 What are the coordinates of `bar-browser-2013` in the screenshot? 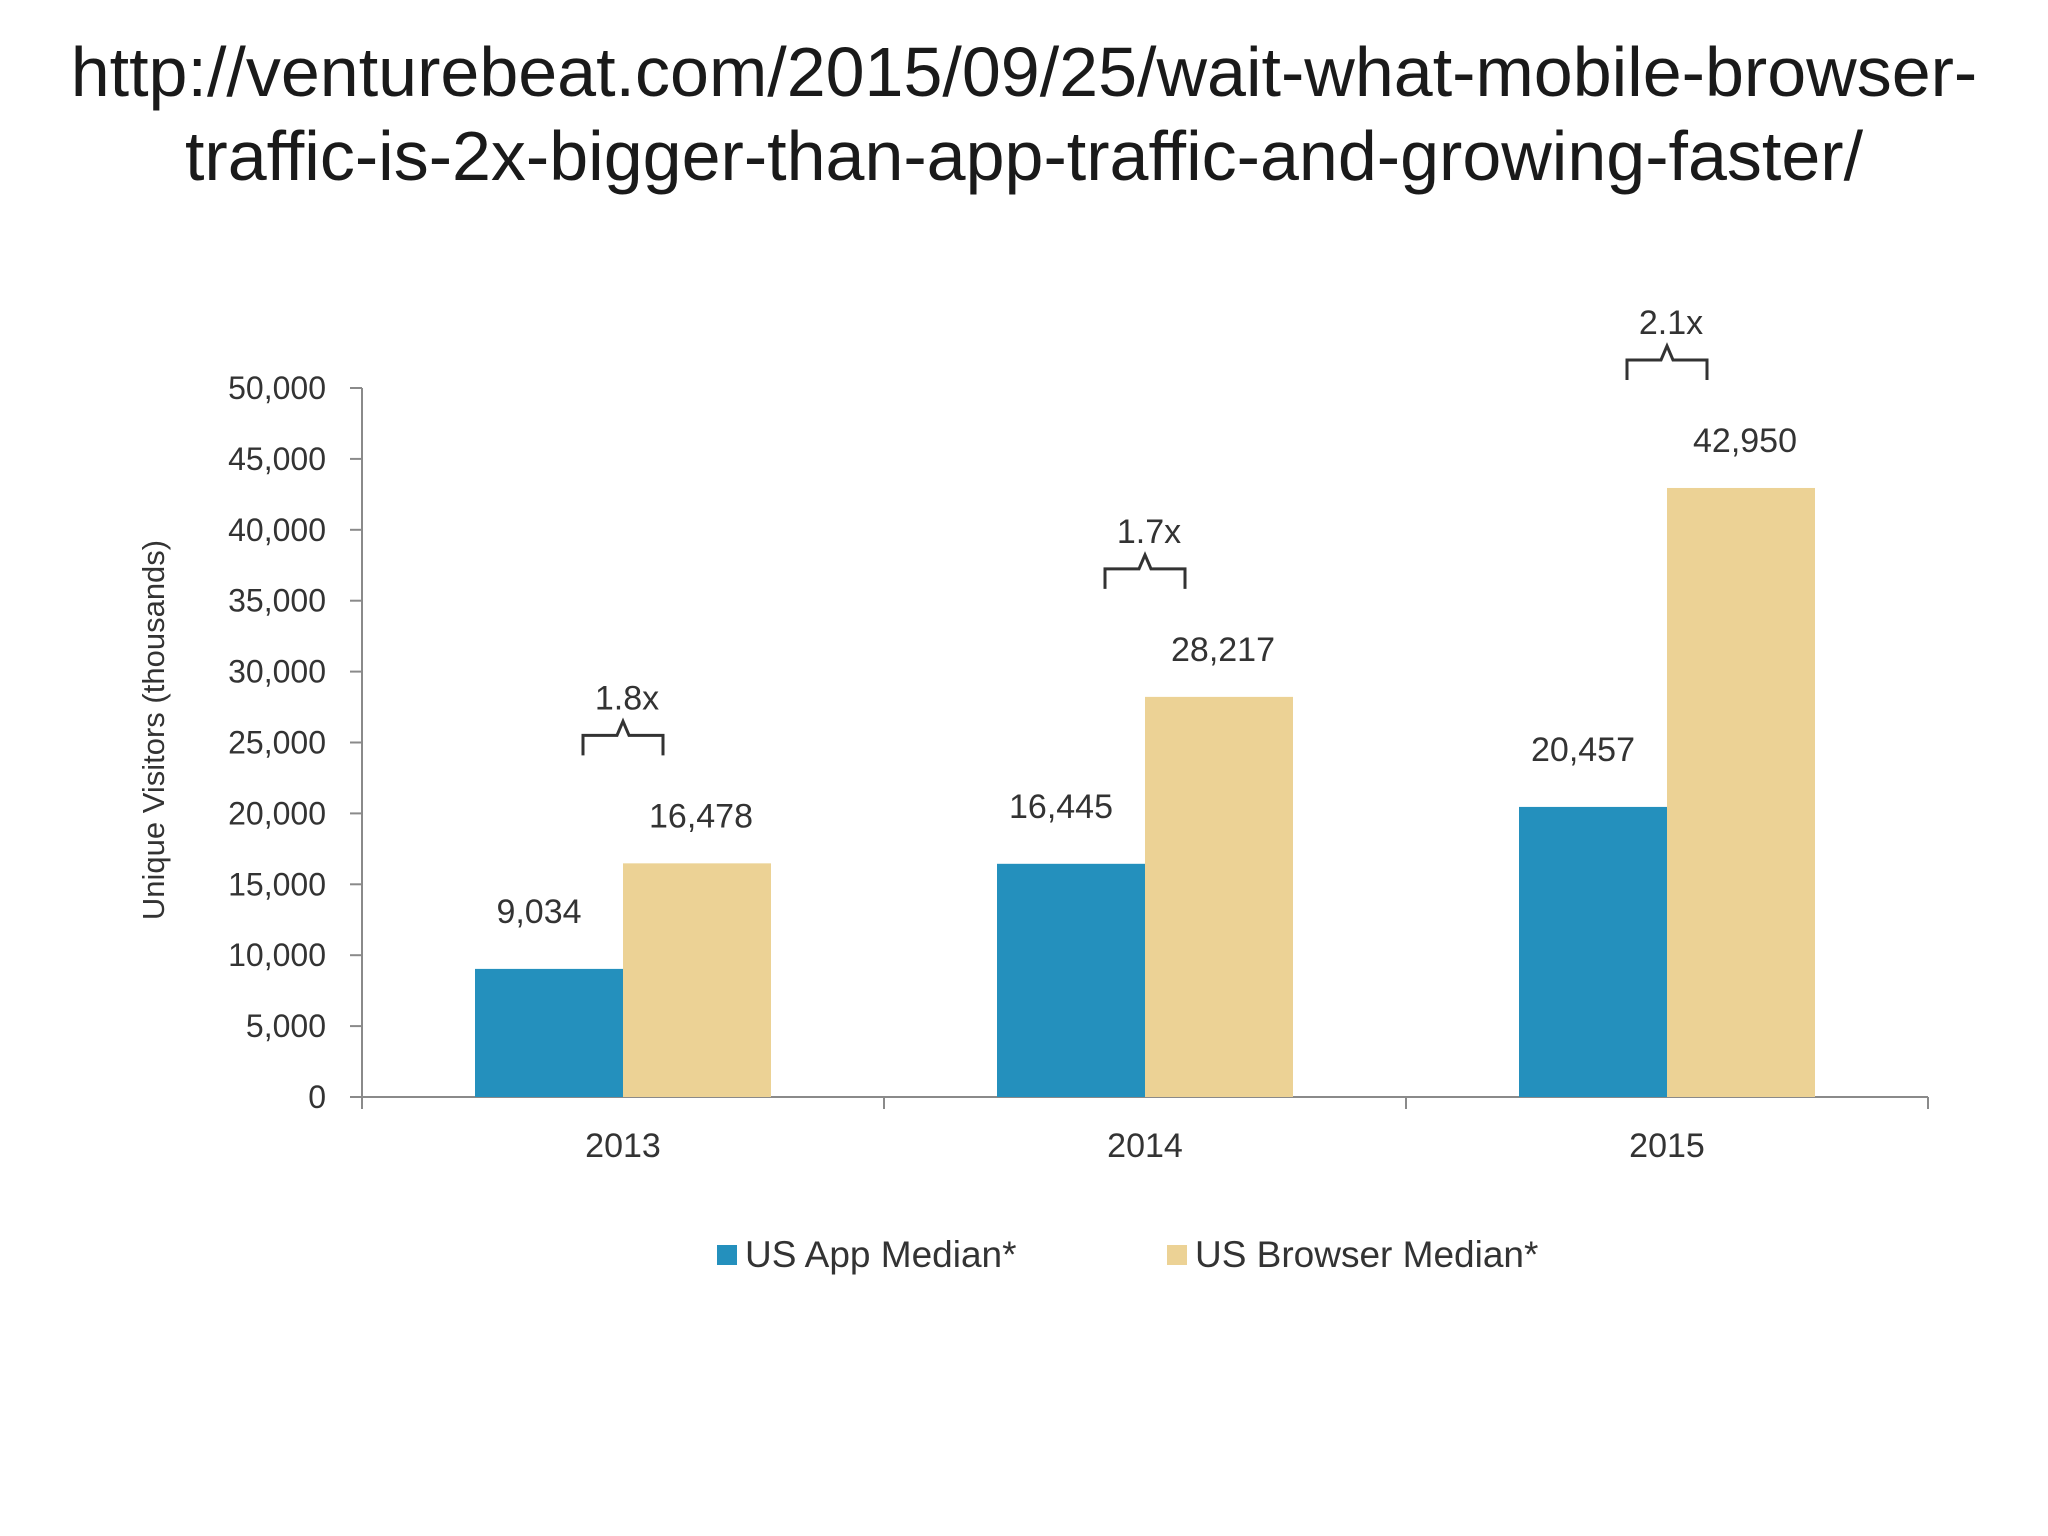 It's located at (697, 980).